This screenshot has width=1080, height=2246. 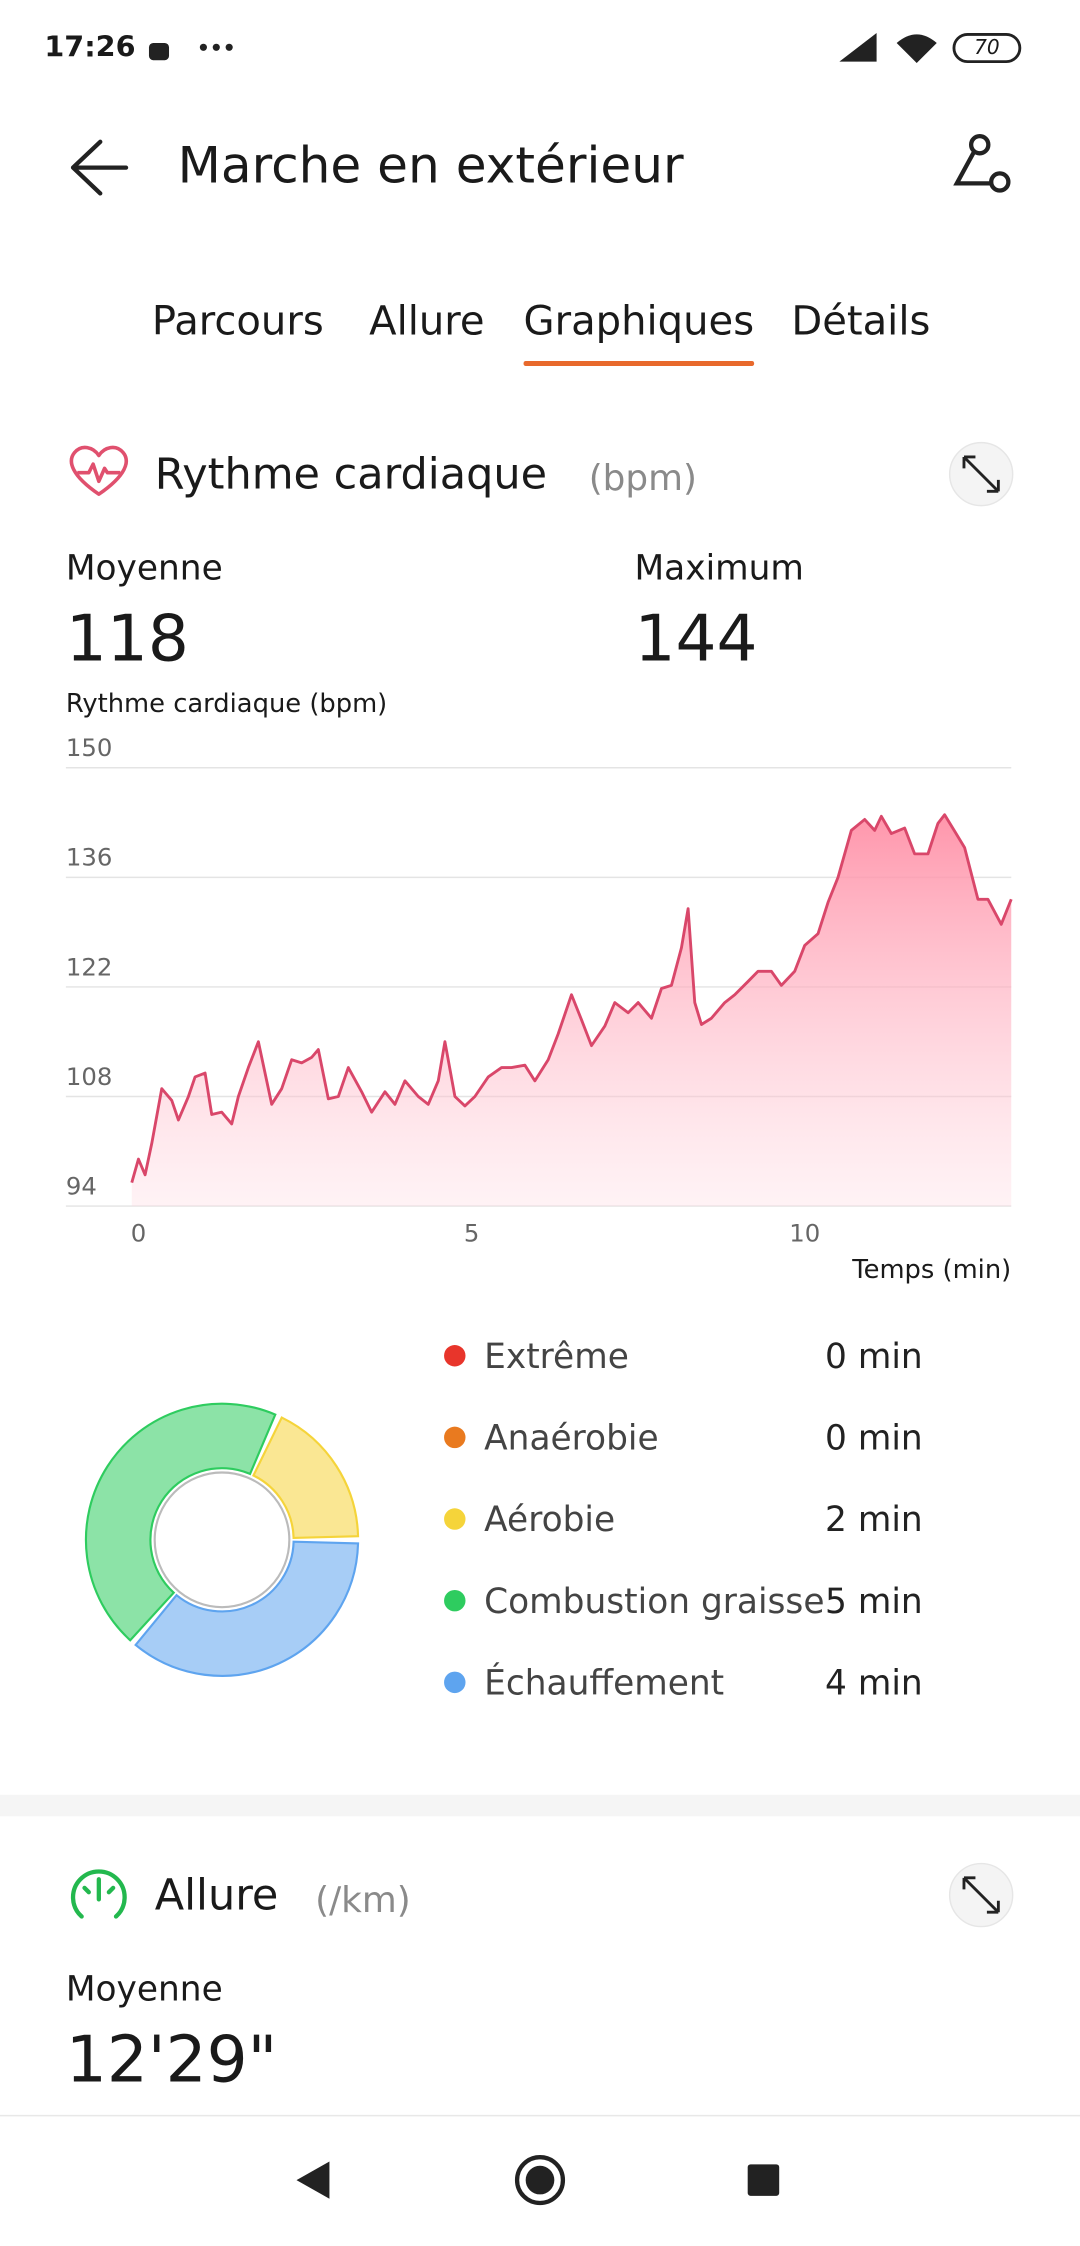 I want to click on legend-name: Aérobie, so click(x=550, y=1519).